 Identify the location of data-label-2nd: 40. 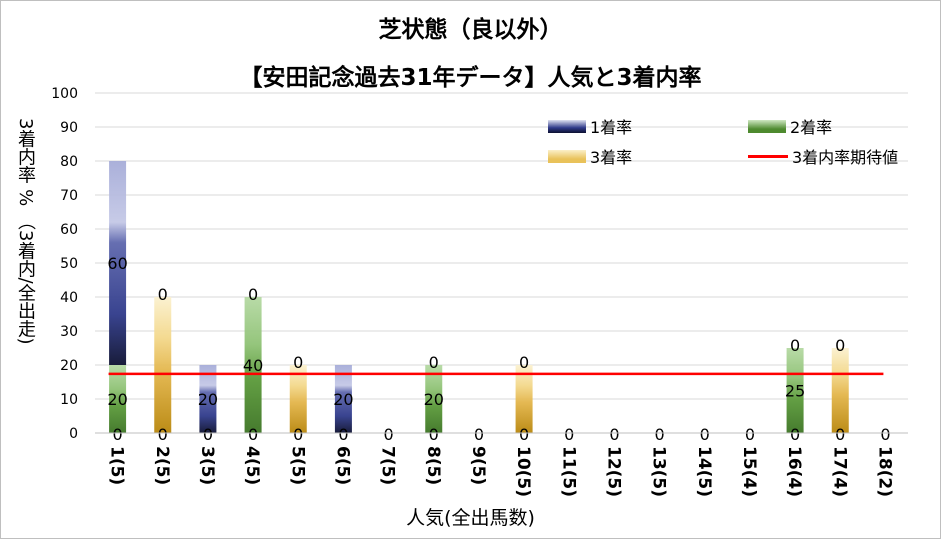
(253, 365).